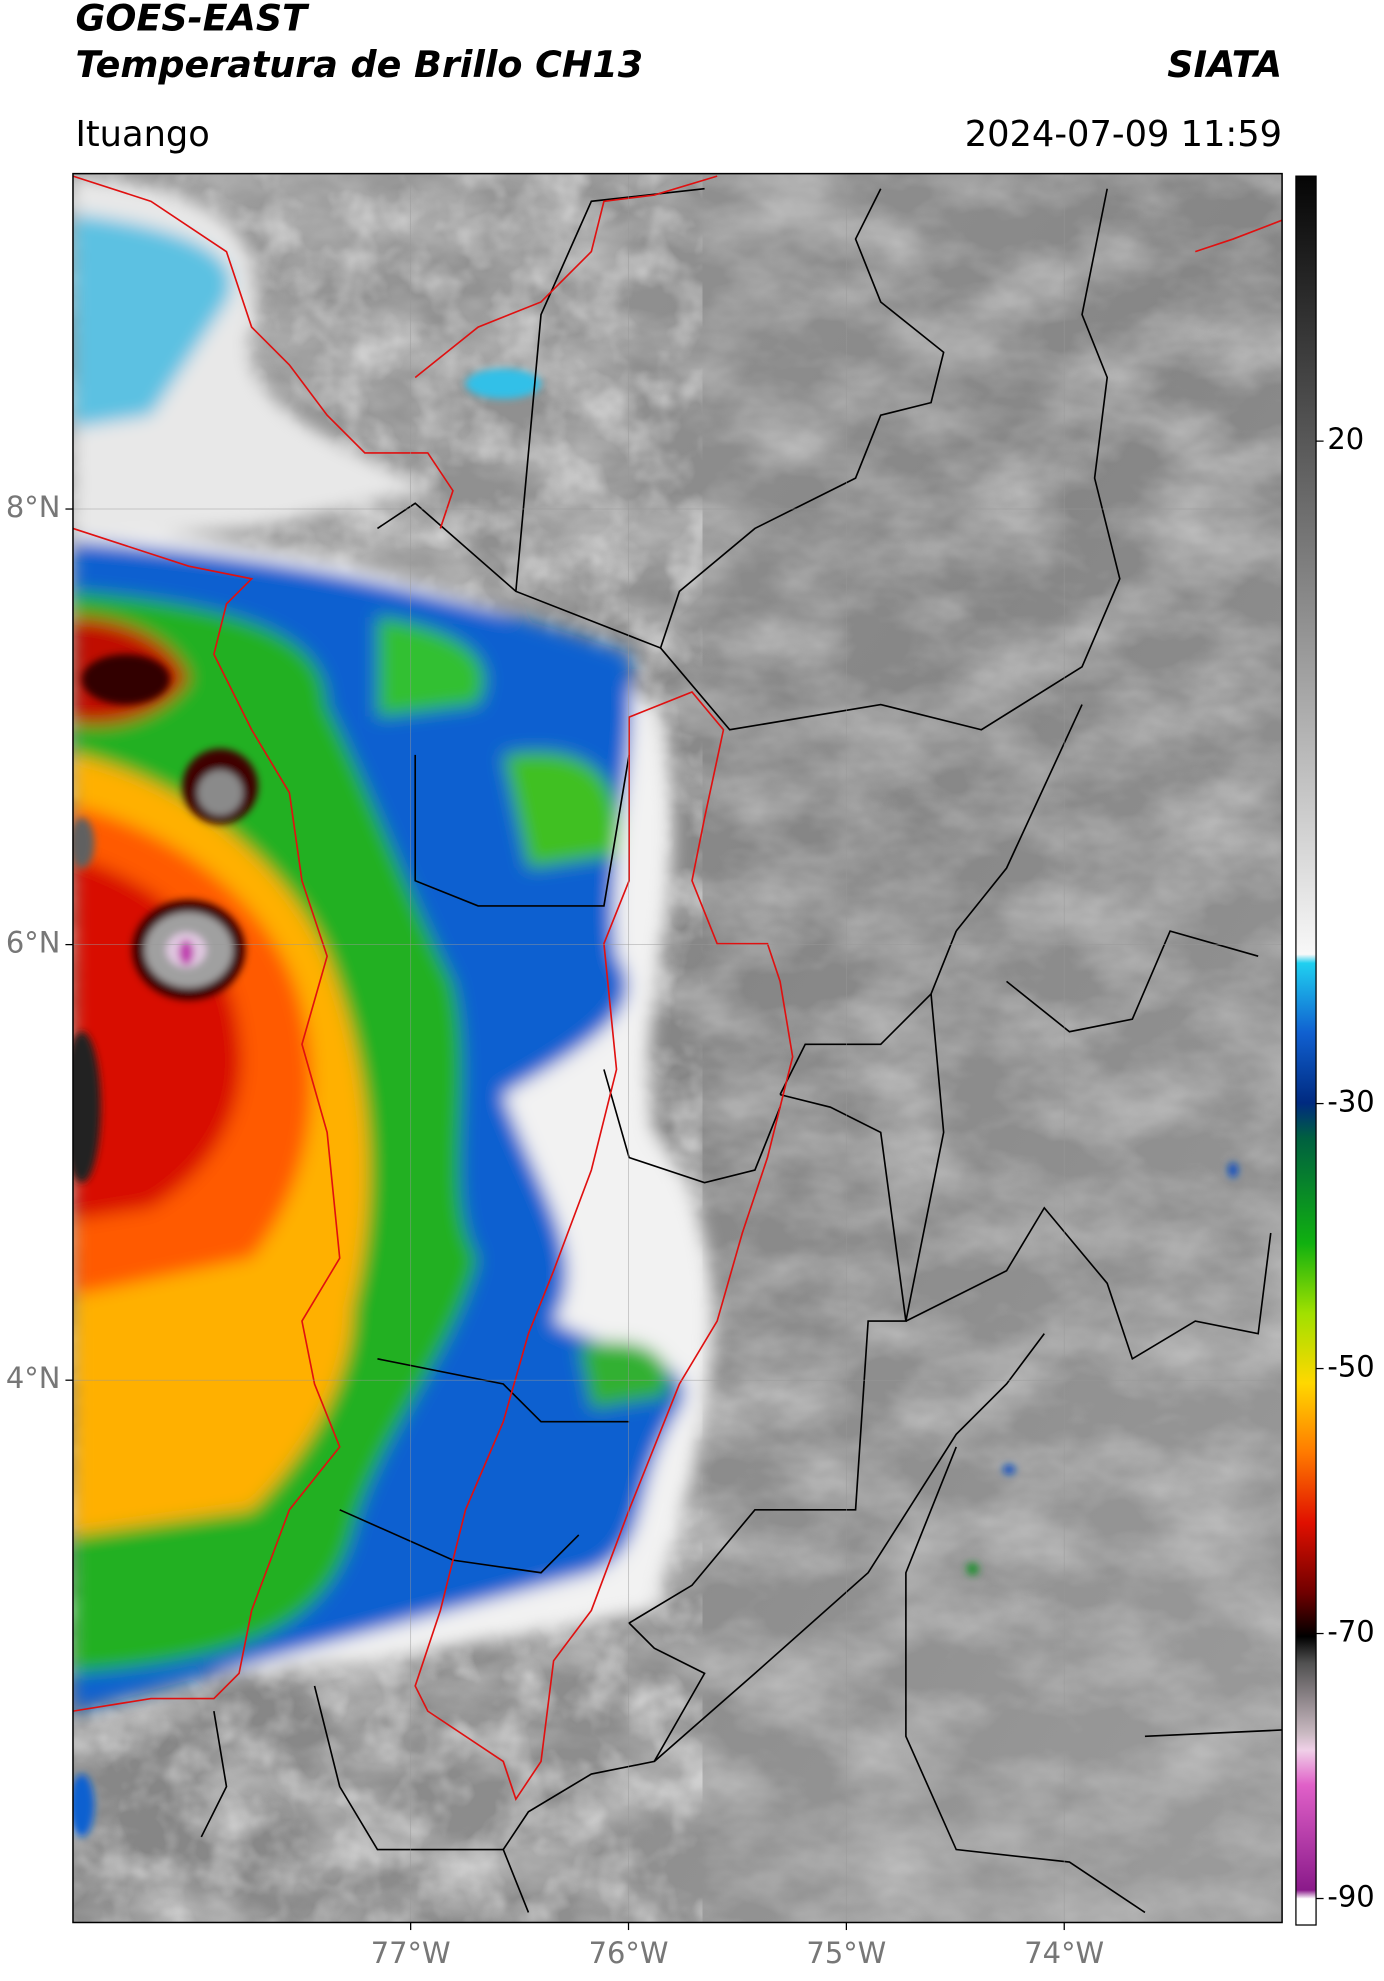 The height and width of the screenshot is (1981, 1384). Describe the element at coordinates (846, 1953) in the screenshot. I see `x-tick-label: 75°W` at that location.